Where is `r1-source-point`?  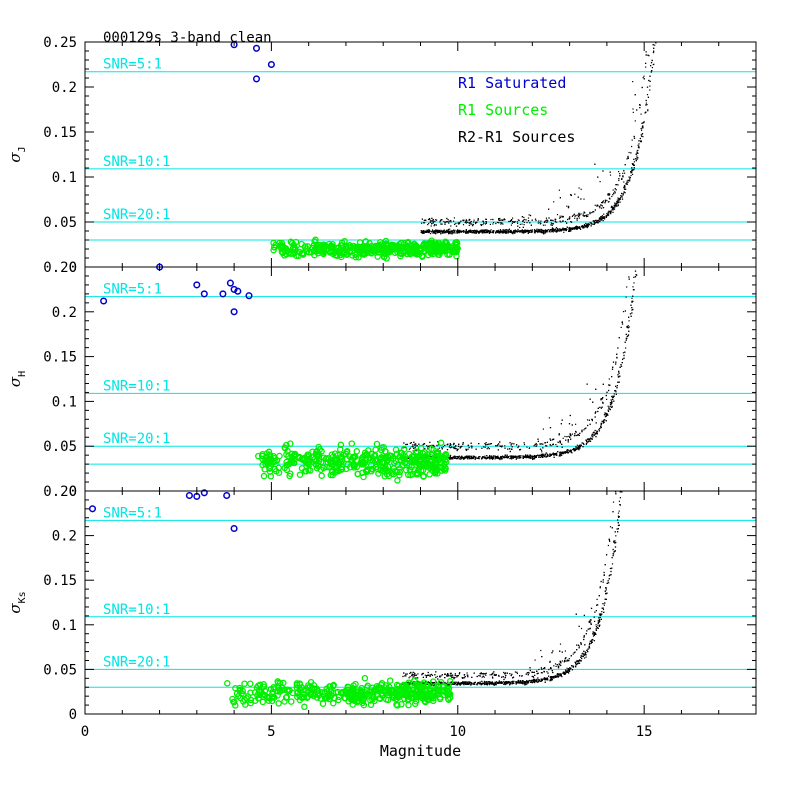 r1-source-point is located at coordinates (263, 476).